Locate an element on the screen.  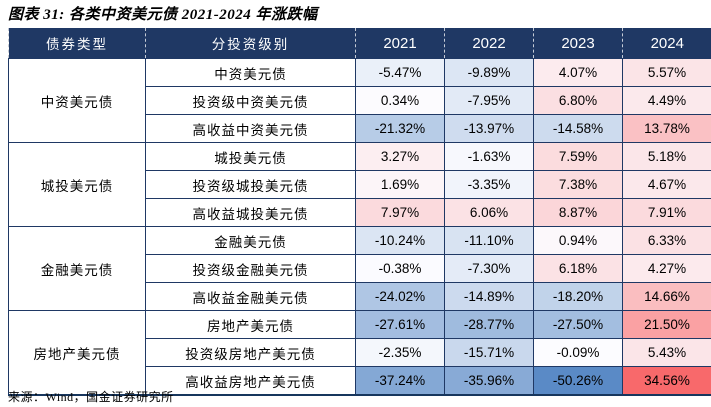
return-value-cell: -10.24% is located at coordinates (400, 240).